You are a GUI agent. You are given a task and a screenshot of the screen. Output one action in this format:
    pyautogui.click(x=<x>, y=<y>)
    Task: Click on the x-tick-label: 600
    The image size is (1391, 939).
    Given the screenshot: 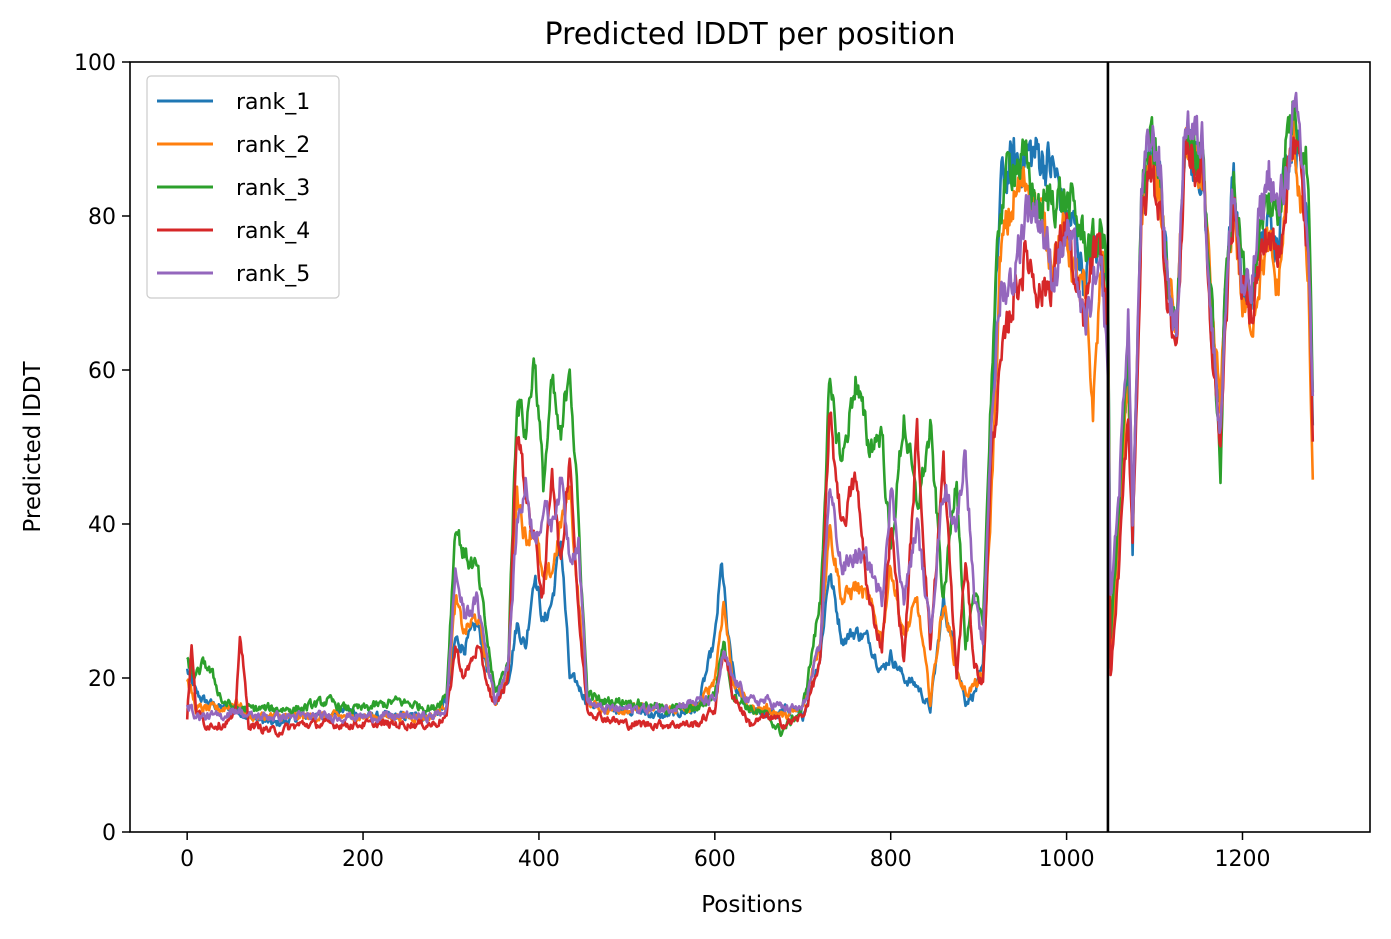 What is the action you would take?
    pyautogui.click(x=715, y=859)
    